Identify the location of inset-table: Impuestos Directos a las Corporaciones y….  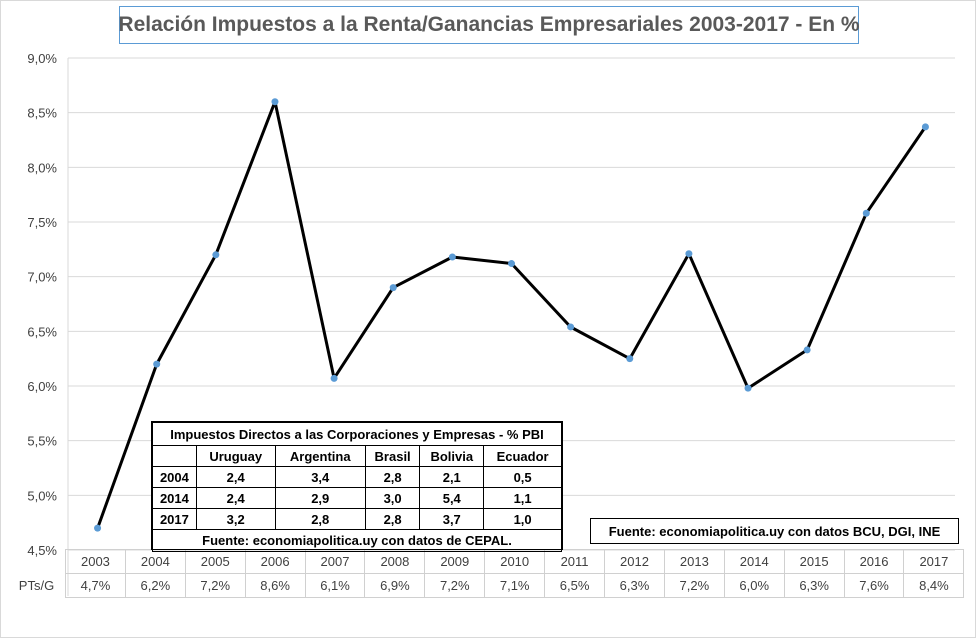
(357, 486).